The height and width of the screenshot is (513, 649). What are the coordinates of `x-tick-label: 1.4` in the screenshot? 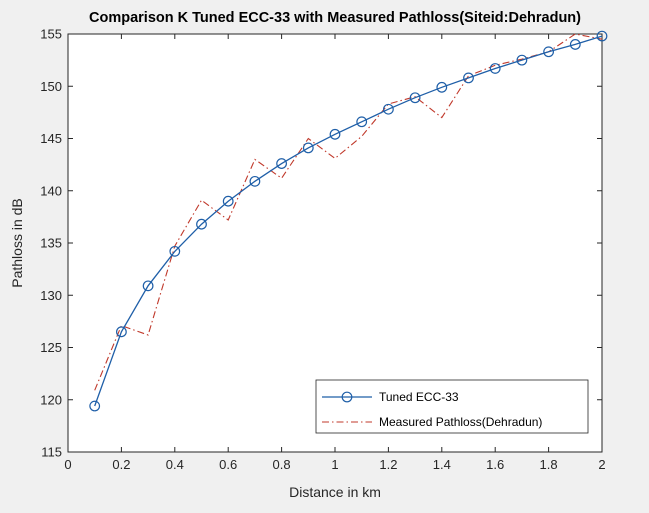 It's located at (442, 464).